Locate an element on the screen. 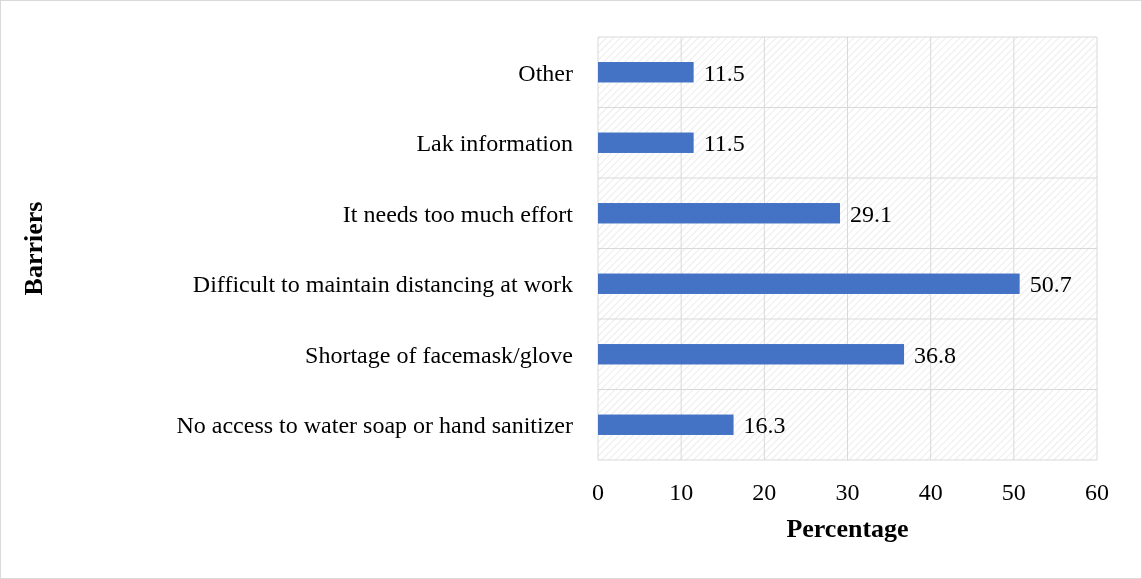  data-label: 29.1 is located at coordinates (871, 213).